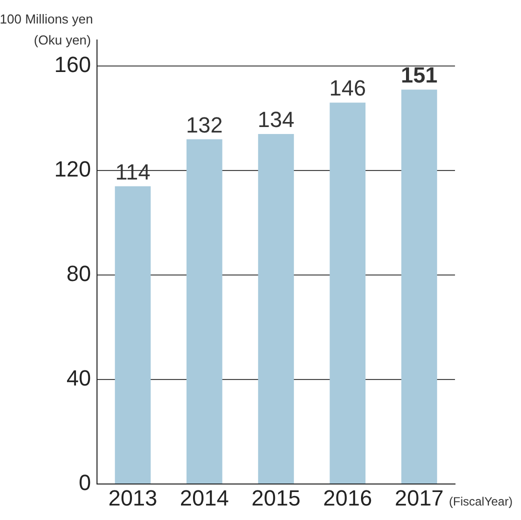 The image size is (521, 520). Describe the element at coordinates (72, 169) in the screenshot. I see `y-tick-label: 120` at that location.